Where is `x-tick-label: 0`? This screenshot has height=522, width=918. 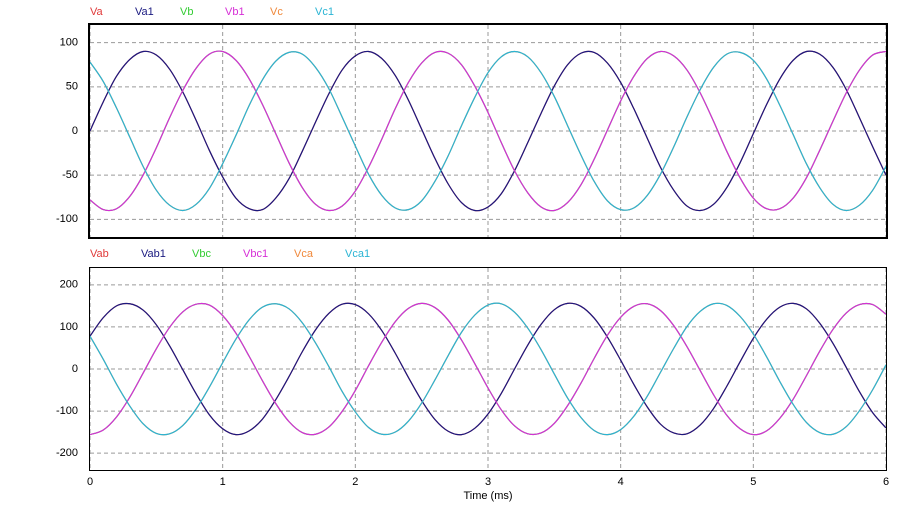 x-tick-label: 0 is located at coordinates (90, 482).